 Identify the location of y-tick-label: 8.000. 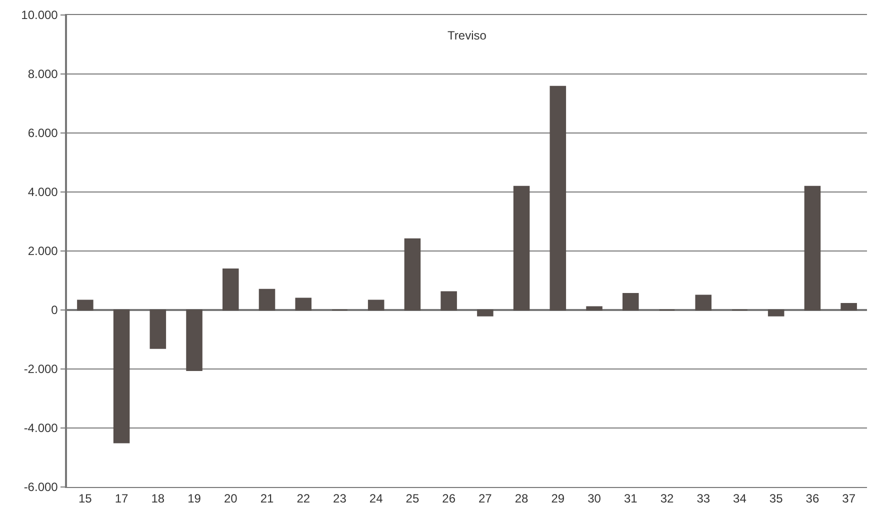
(43, 74).